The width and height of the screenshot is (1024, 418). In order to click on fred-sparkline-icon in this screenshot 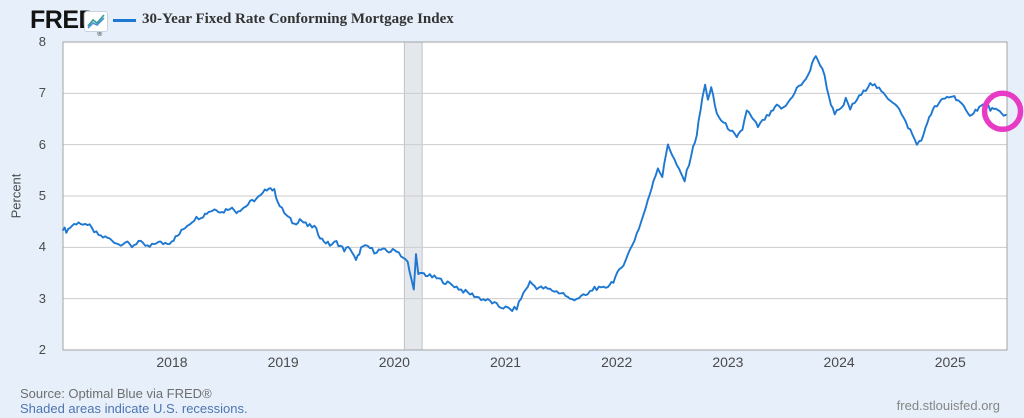, I will do `click(96, 21)`.